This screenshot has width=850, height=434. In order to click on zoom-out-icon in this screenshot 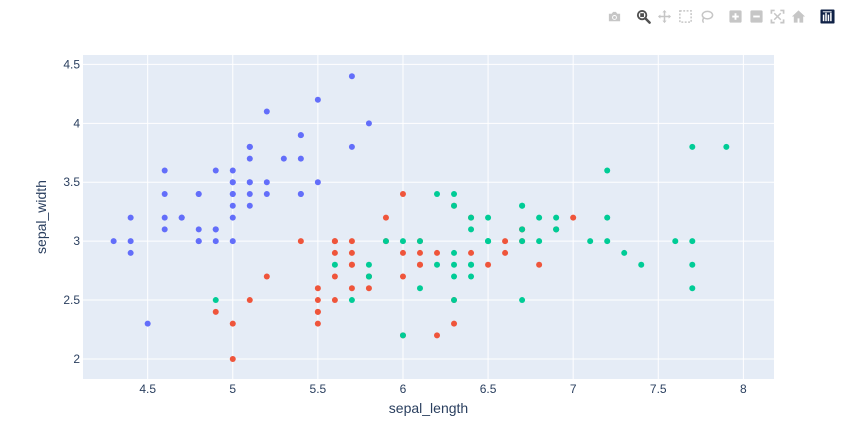, I will do `click(757, 16)`.